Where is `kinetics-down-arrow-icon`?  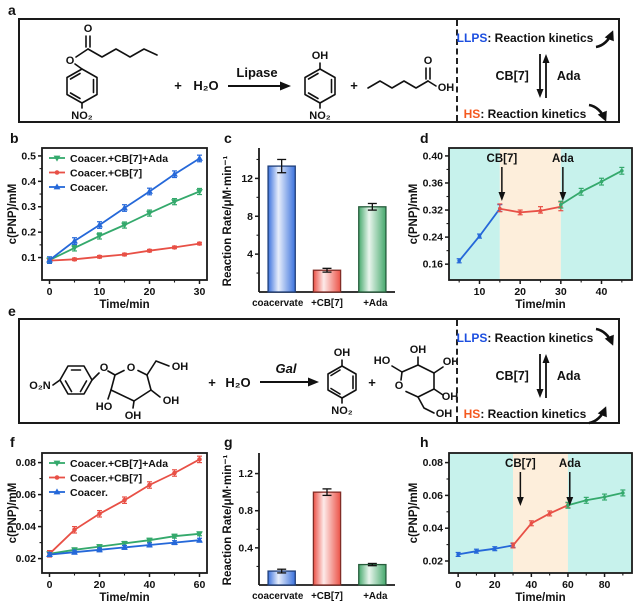 kinetics-down-arrow-icon is located at coordinates (598, 112).